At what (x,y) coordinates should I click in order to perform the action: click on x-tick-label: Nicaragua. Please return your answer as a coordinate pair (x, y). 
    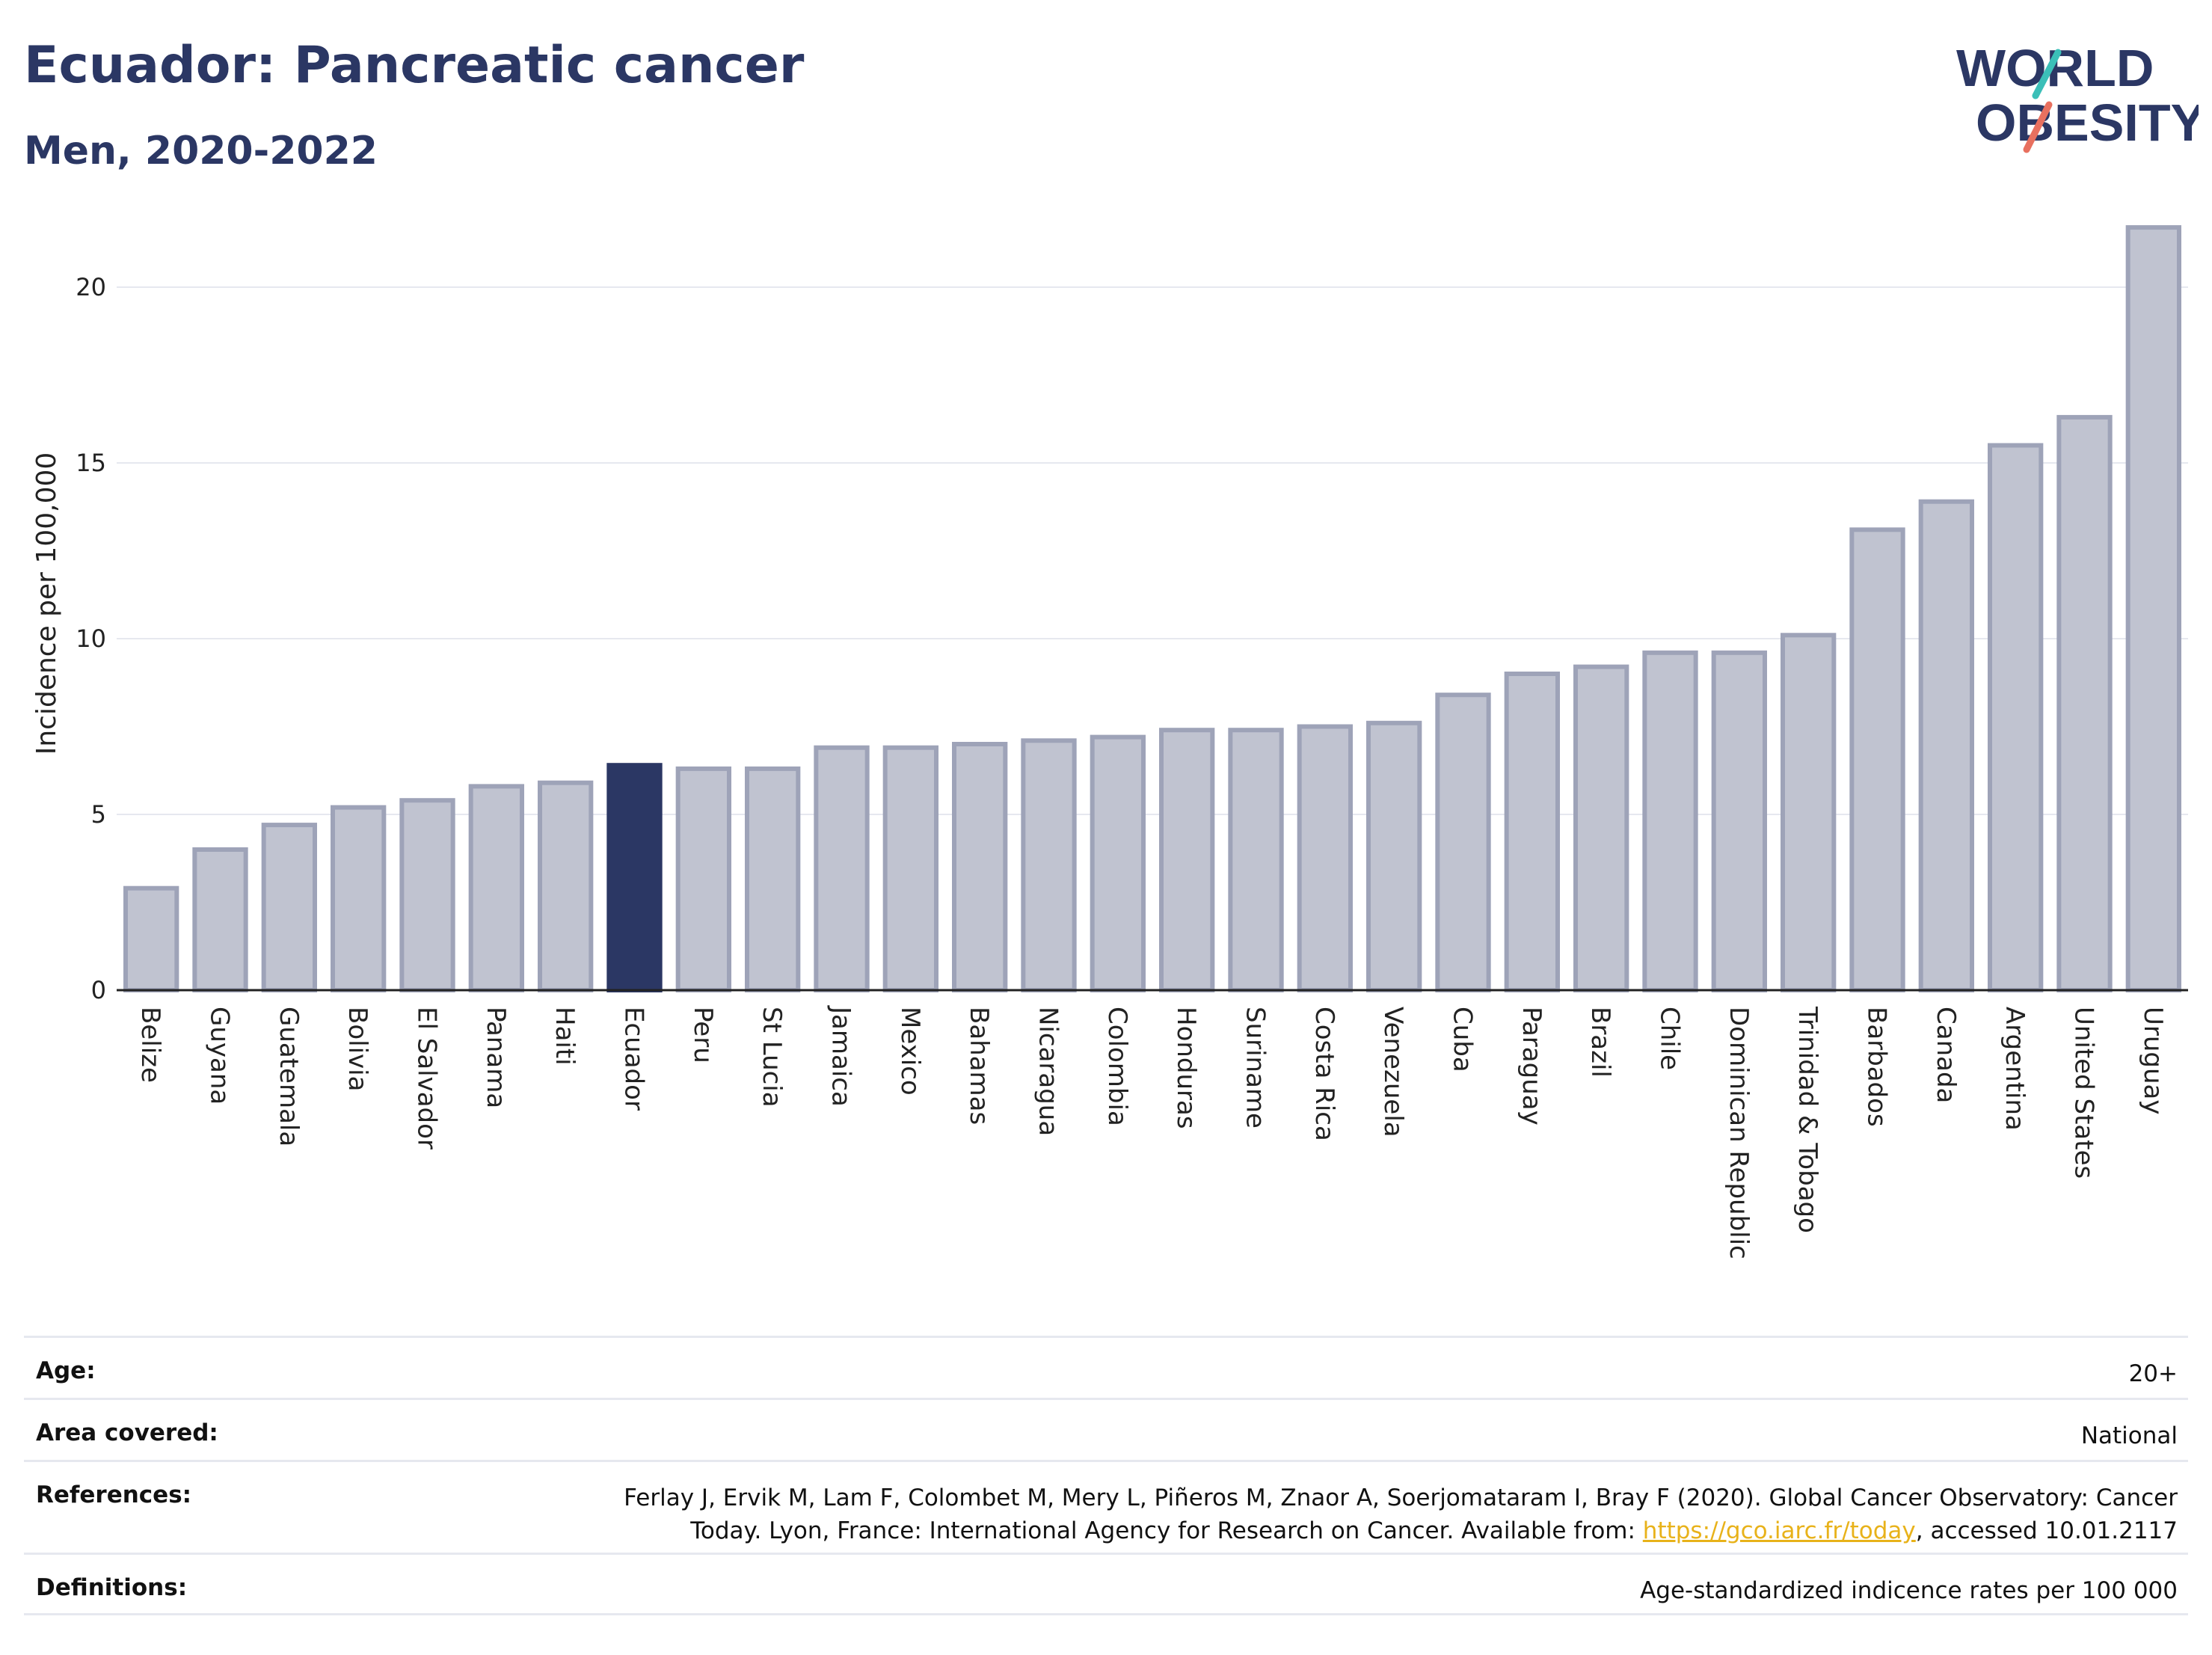
    Looking at the image, I should click on (1048, 1071).